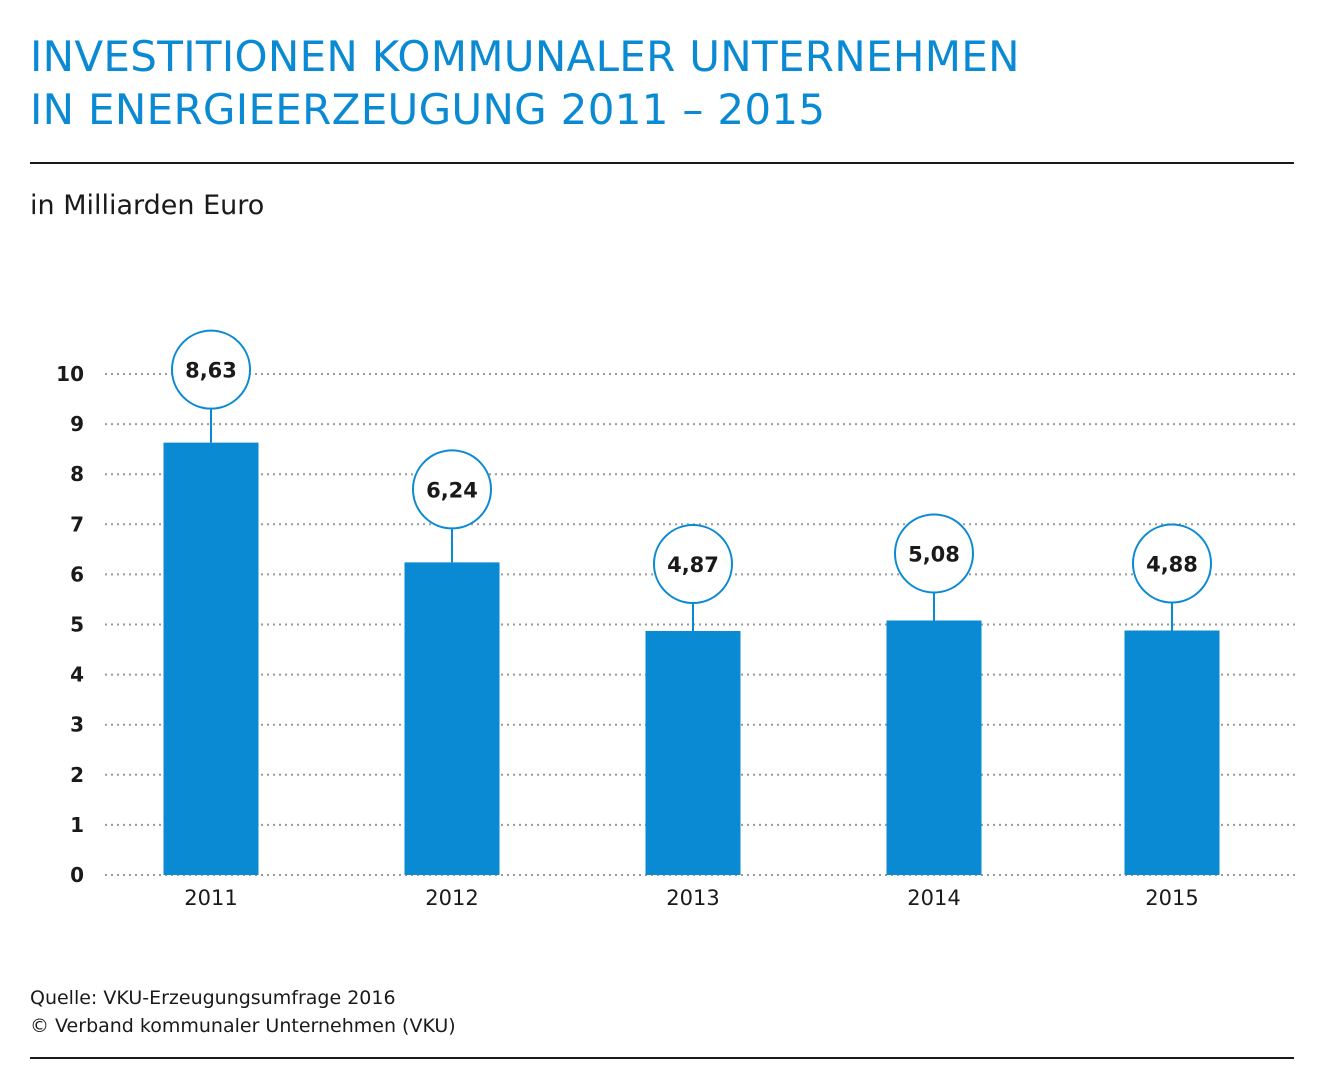 The height and width of the screenshot is (1075, 1324). What do you see at coordinates (77, 474) in the screenshot?
I see `y-tick-label-8: 8` at bounding box center [77, 474].